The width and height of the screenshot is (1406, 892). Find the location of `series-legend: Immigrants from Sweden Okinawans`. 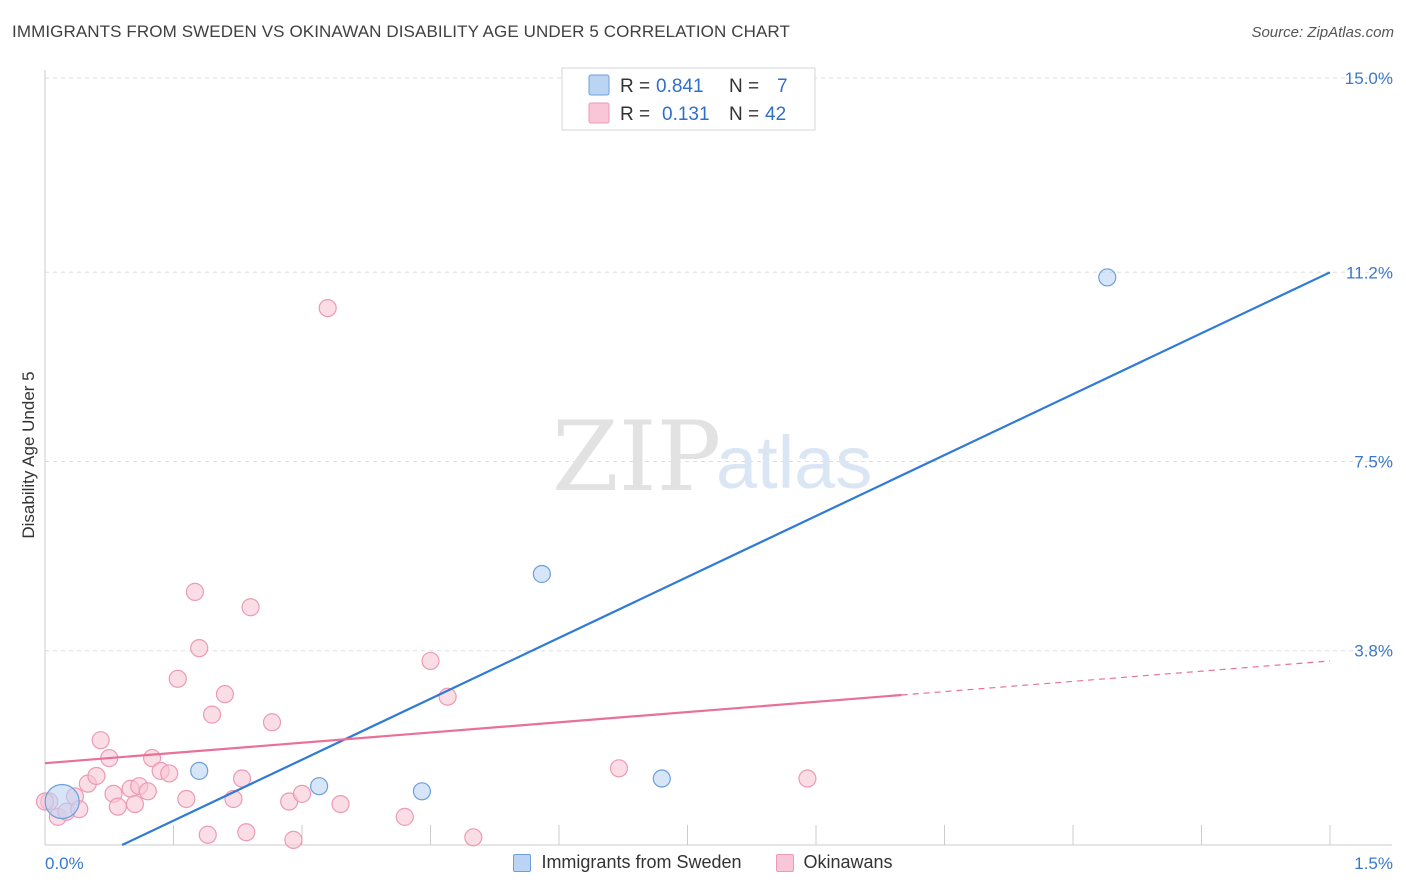

series-legend: Immigrants from Sweden Okinawans is located at coordinates (703, 862).